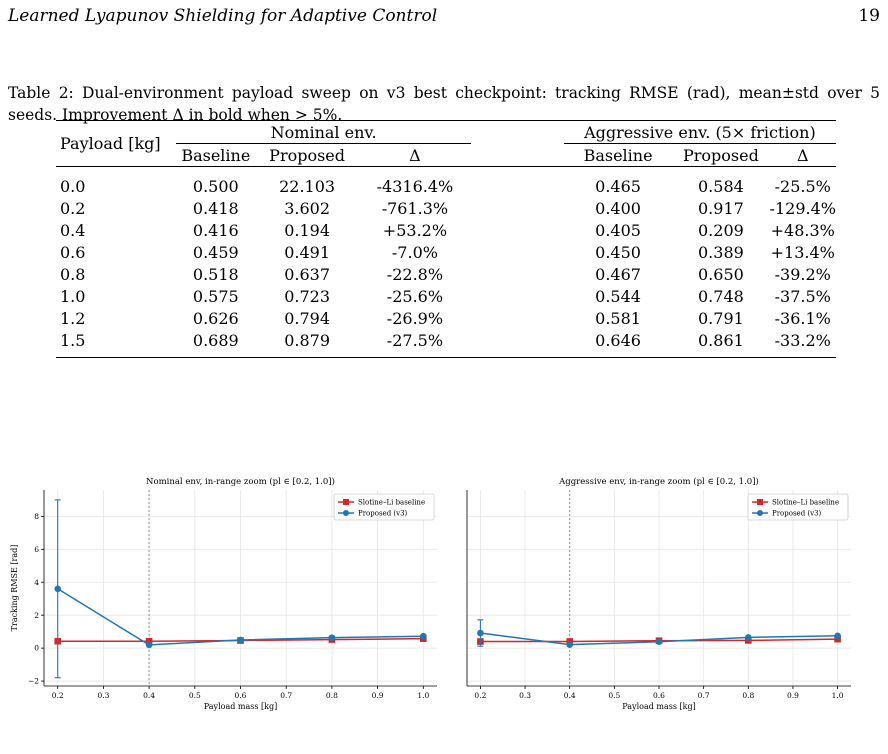 The width and height of the screenshot is (888, 754). I want to click on x-tick-label: 0.8, so click(748, 695).